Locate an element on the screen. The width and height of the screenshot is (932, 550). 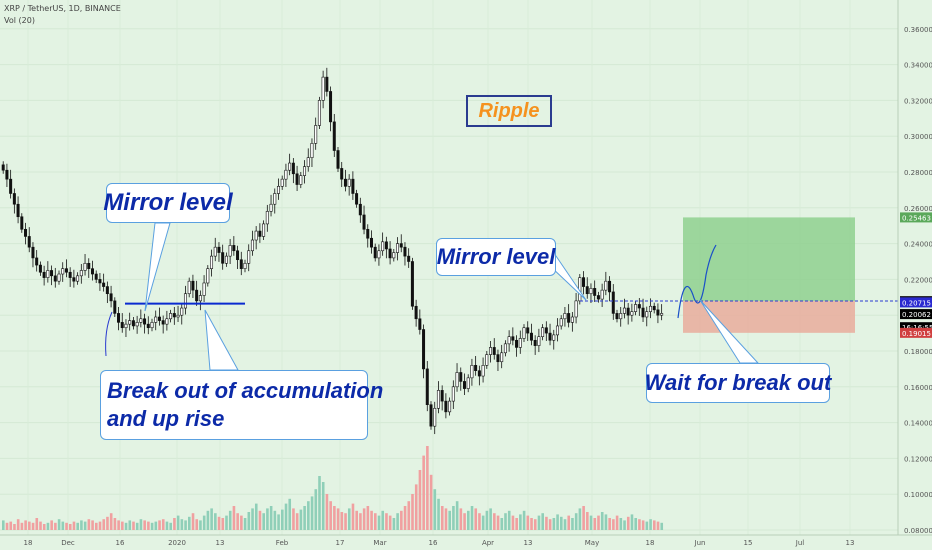
price-tick-label: 0.24000 is located at coordinates (918, 245).